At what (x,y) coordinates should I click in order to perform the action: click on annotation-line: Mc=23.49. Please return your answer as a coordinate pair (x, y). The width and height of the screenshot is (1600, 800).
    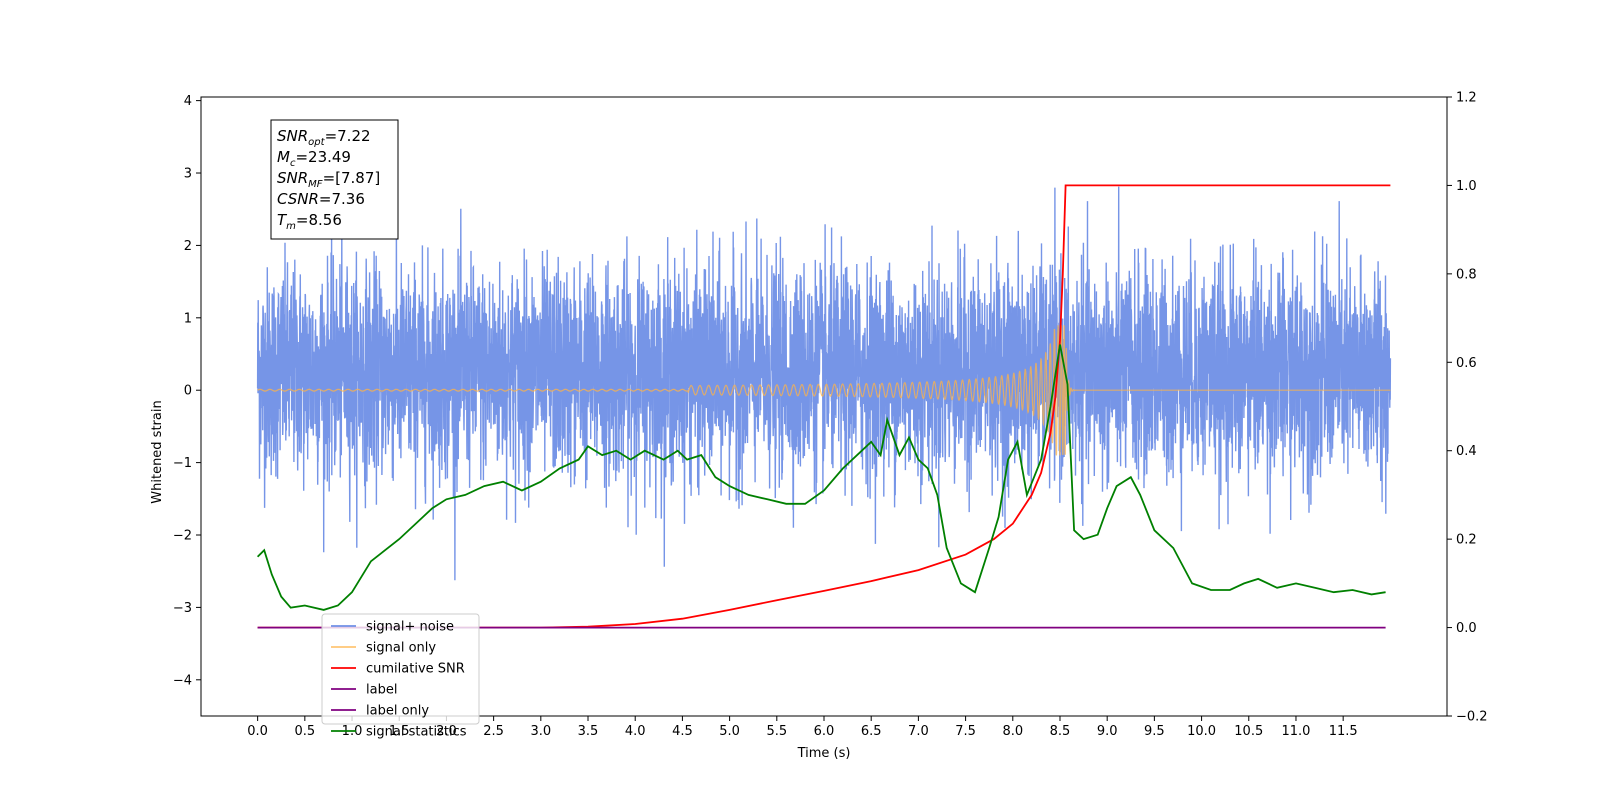
    Looking at the image, I should click on (314, 158).